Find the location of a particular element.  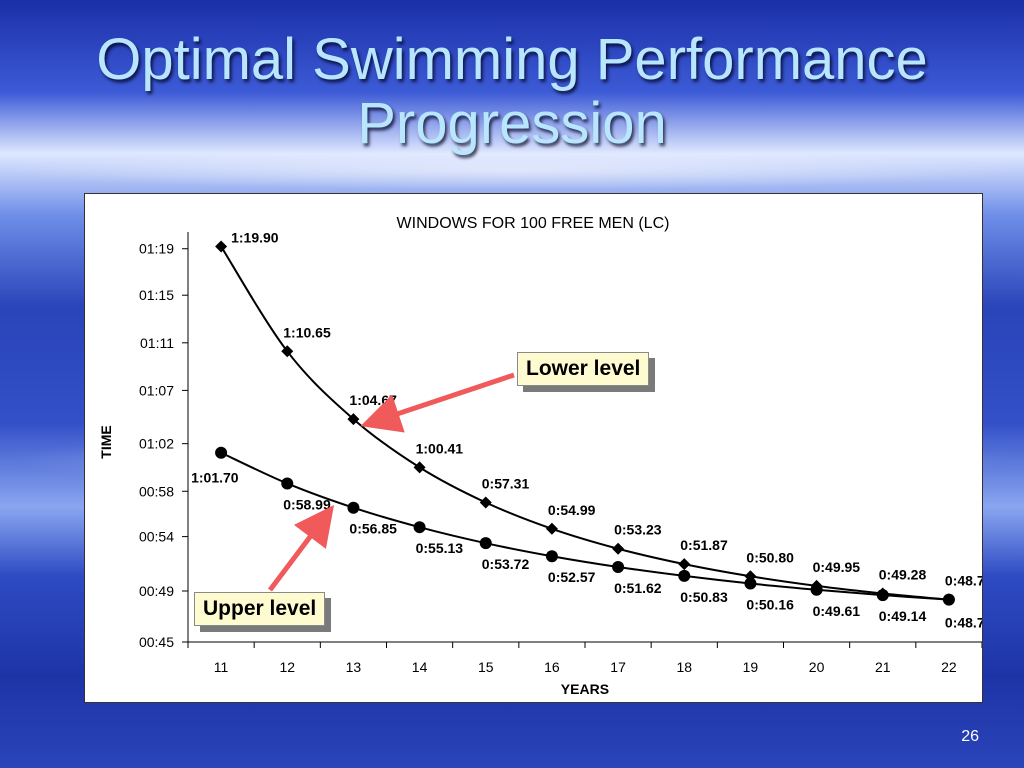

data-label: 0:55.13 is located at coordinates (440, 548).